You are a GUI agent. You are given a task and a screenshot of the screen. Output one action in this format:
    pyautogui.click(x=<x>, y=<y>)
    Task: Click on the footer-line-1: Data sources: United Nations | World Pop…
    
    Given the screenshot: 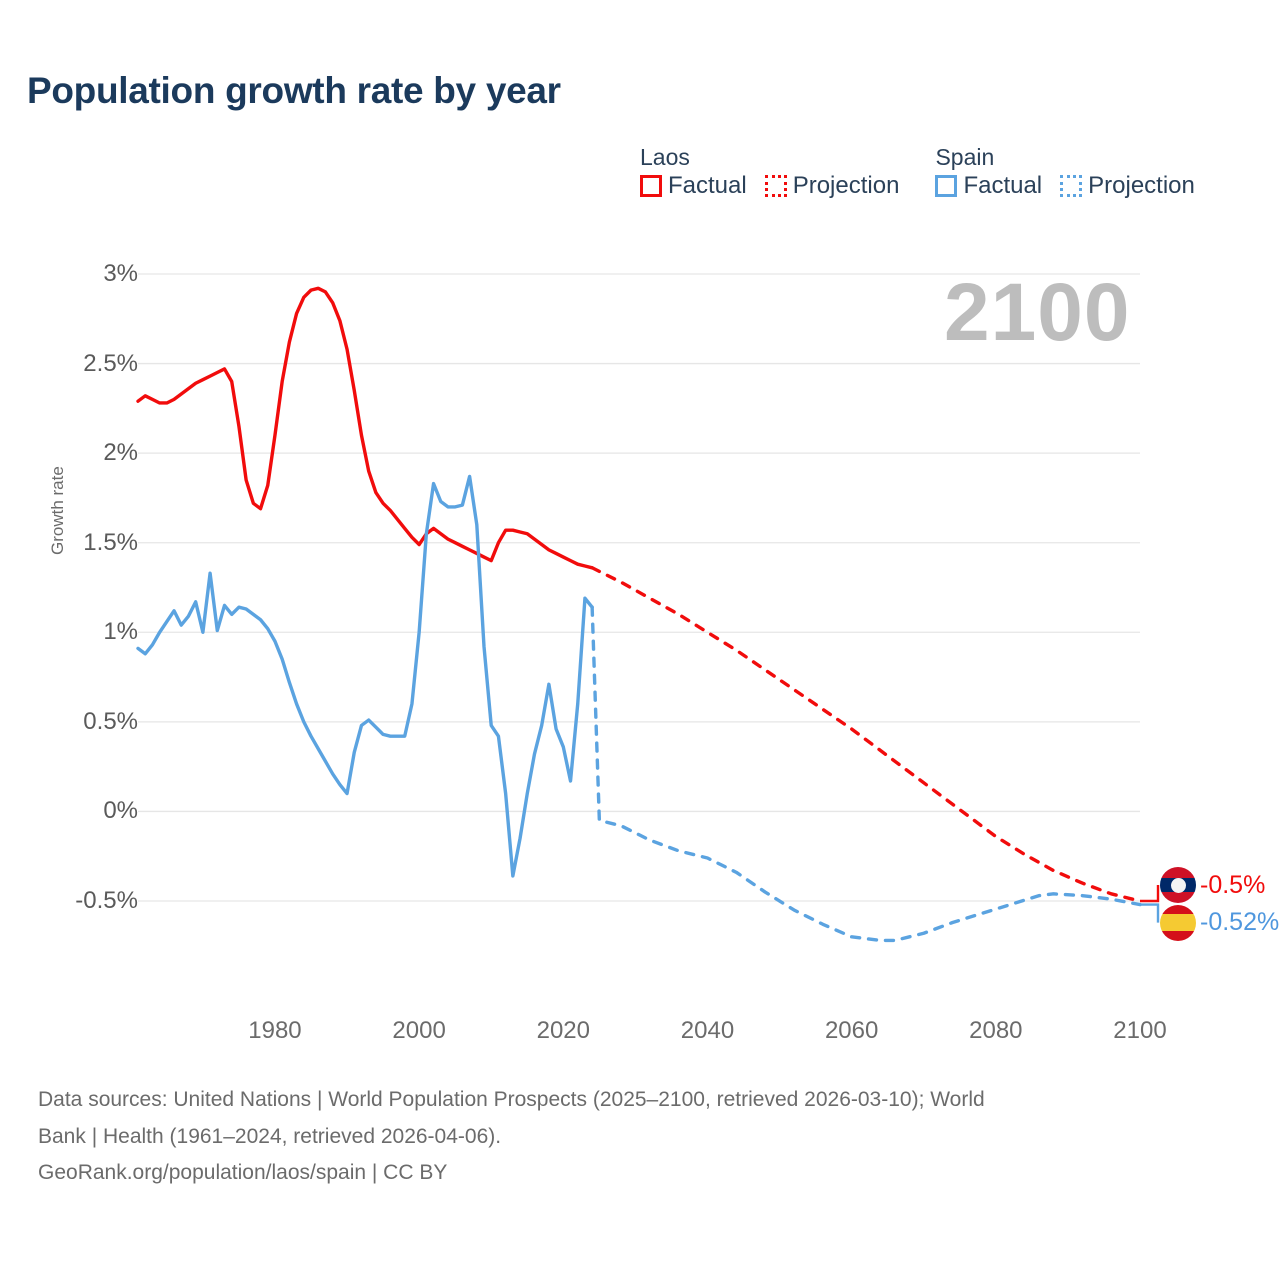 What is the action you would take?
    pyautogui.click(x=511, y=1099)
    